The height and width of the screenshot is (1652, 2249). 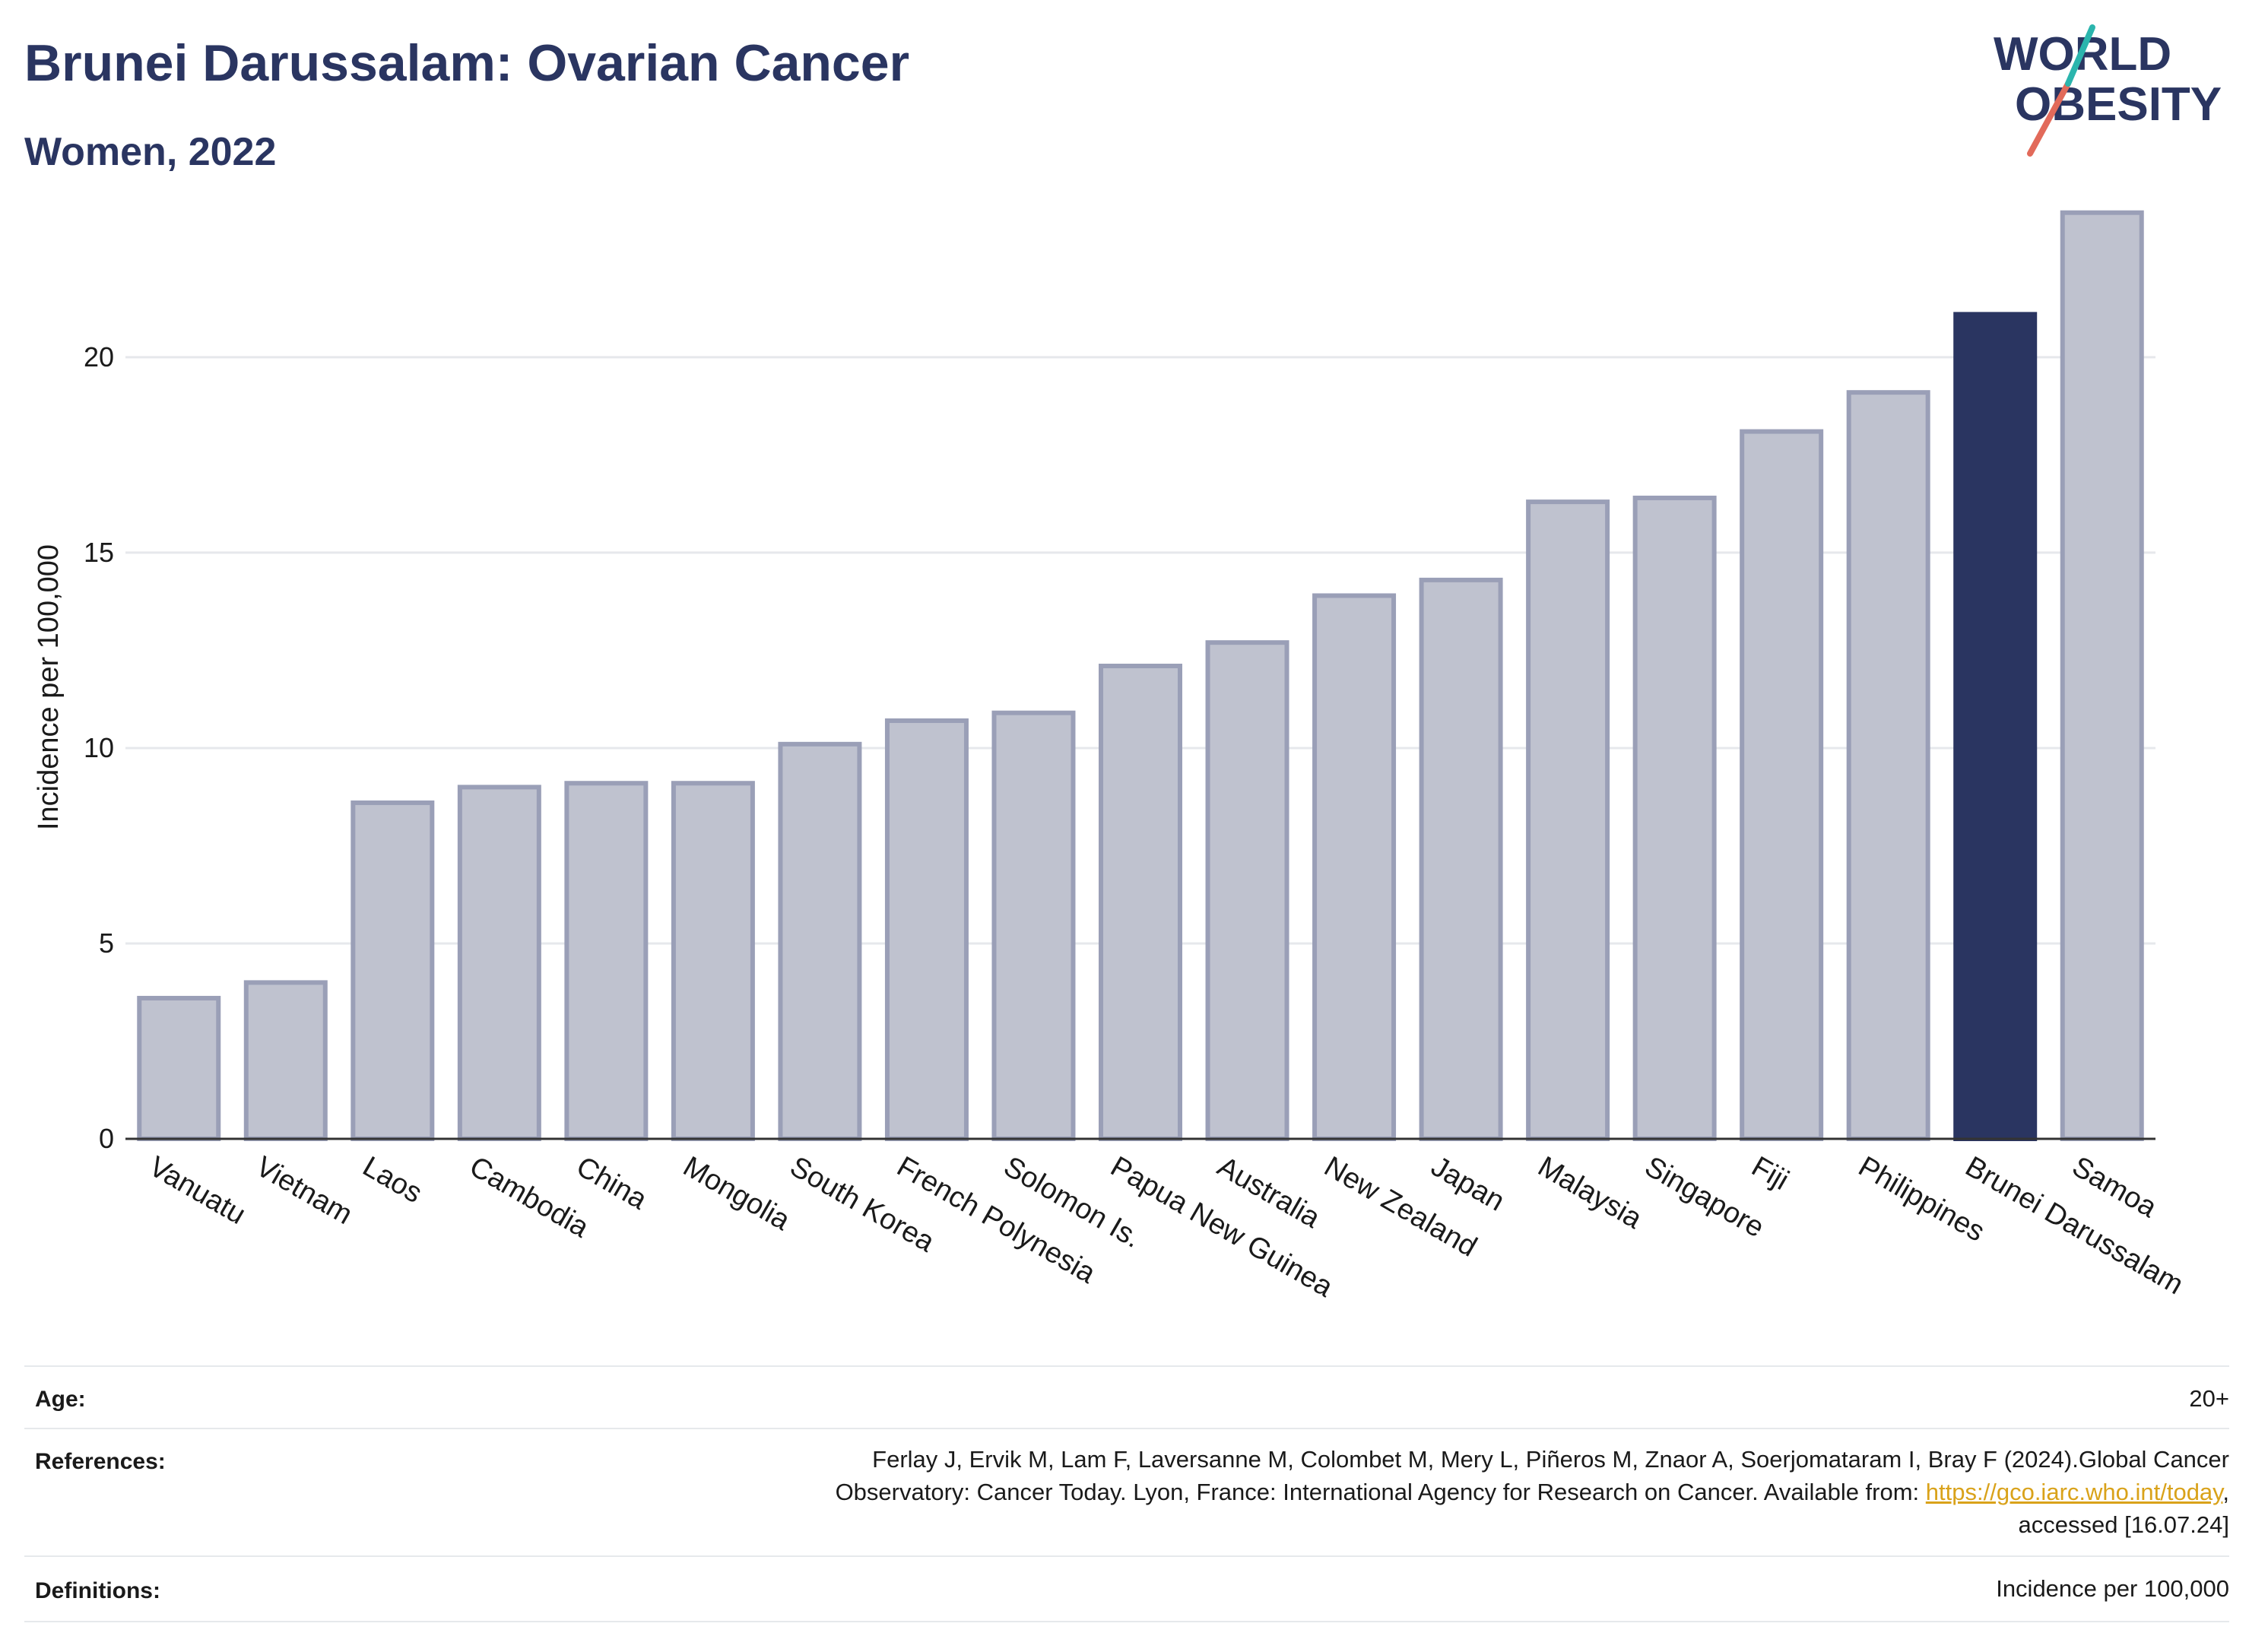 What do you see at coordinates (60, 1399) in the screenshot?
I see `age-label: Age:` at bounding box center [60, 1399].